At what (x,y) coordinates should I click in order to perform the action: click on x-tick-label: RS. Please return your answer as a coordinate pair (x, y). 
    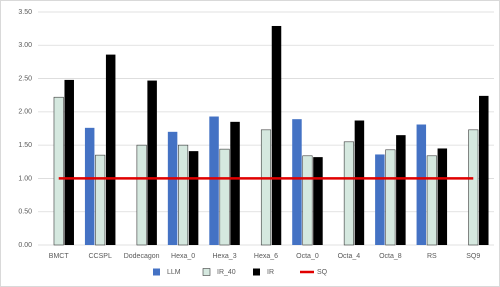
    Looking at the image, I should click on (432, 256).